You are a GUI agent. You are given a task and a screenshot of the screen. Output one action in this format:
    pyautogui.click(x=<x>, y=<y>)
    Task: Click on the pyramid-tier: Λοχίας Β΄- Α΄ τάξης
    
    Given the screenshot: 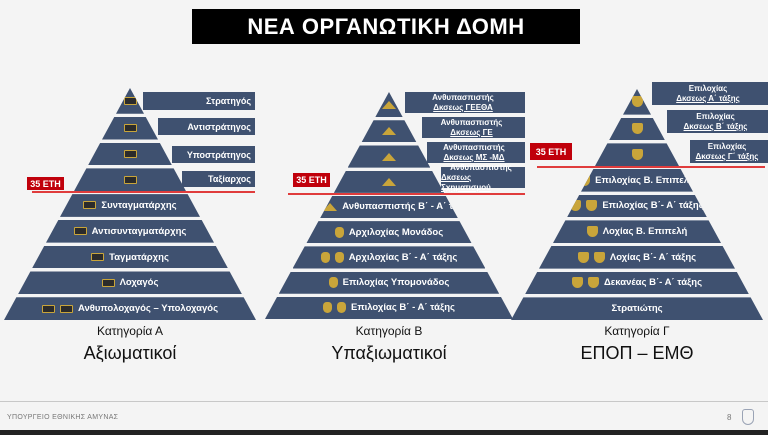 What is the action you would take?
    pyautogui.click(x=637, y=257)
    